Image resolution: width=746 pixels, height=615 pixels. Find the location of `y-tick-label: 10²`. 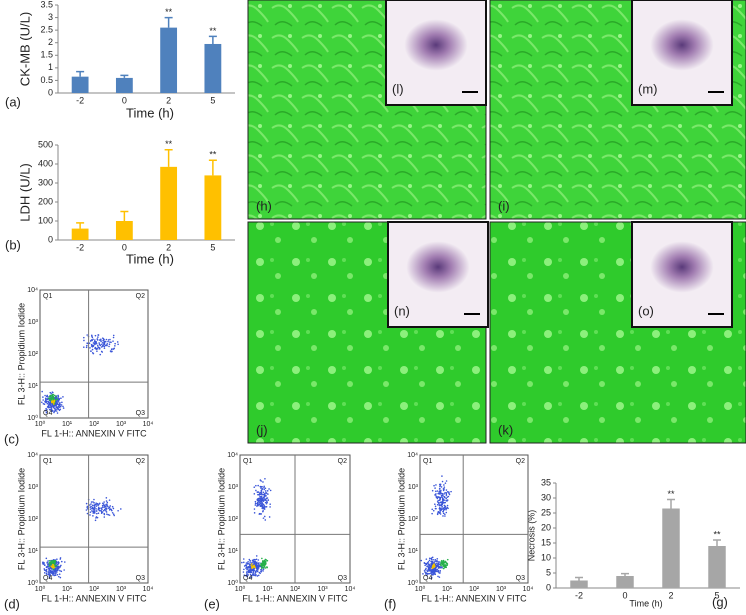

y-tick-label: 10² is located at coordinates (33, 519).